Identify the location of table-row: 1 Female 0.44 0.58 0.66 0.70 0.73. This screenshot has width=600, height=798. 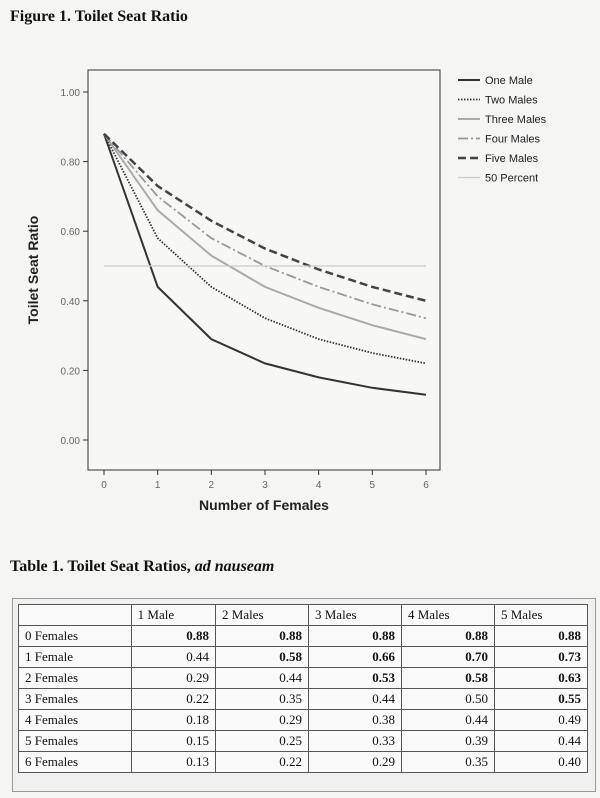
(303, 657).